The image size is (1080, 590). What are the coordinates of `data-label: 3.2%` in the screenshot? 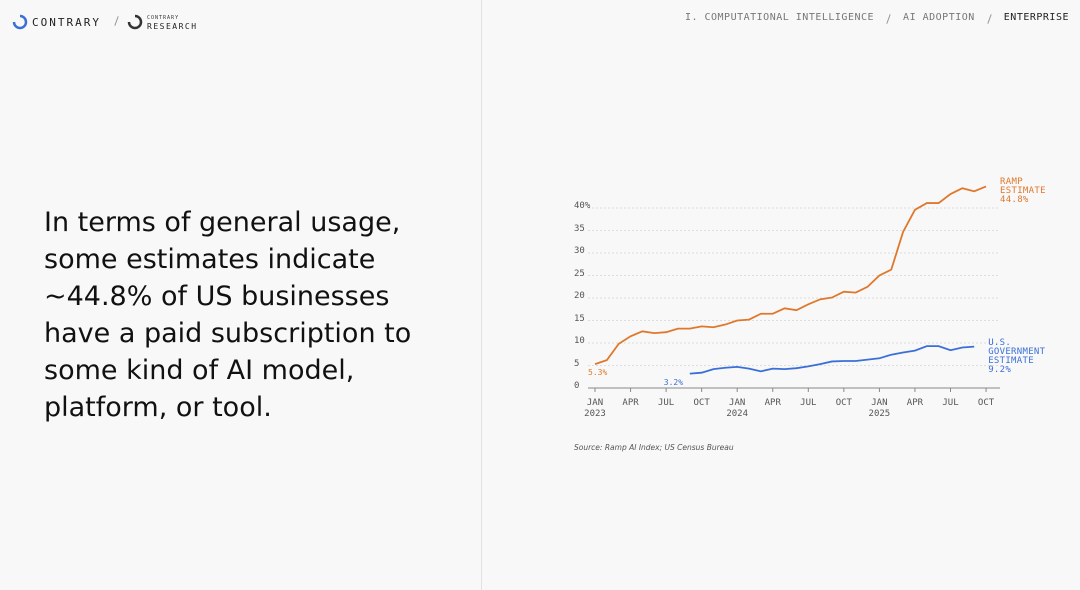 It's located at (673, 382).